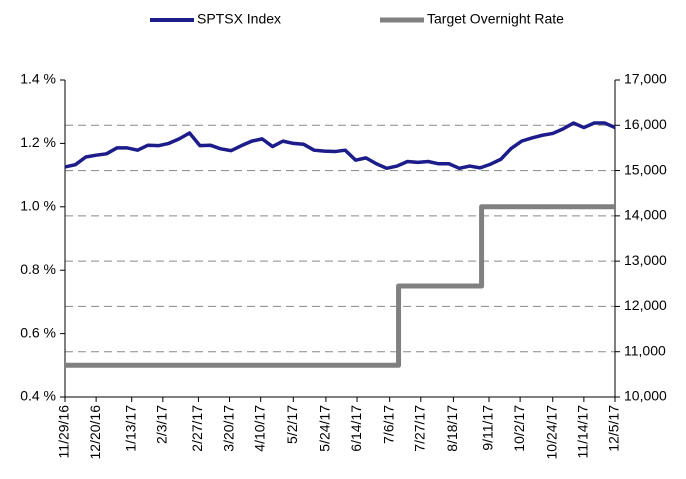 This screenshot has width=686, height=479. What do you see at coordinates (292, 424) in the screenshot?
I see `x-tick-label: 5/2/17` at bounding box center [292, 424].